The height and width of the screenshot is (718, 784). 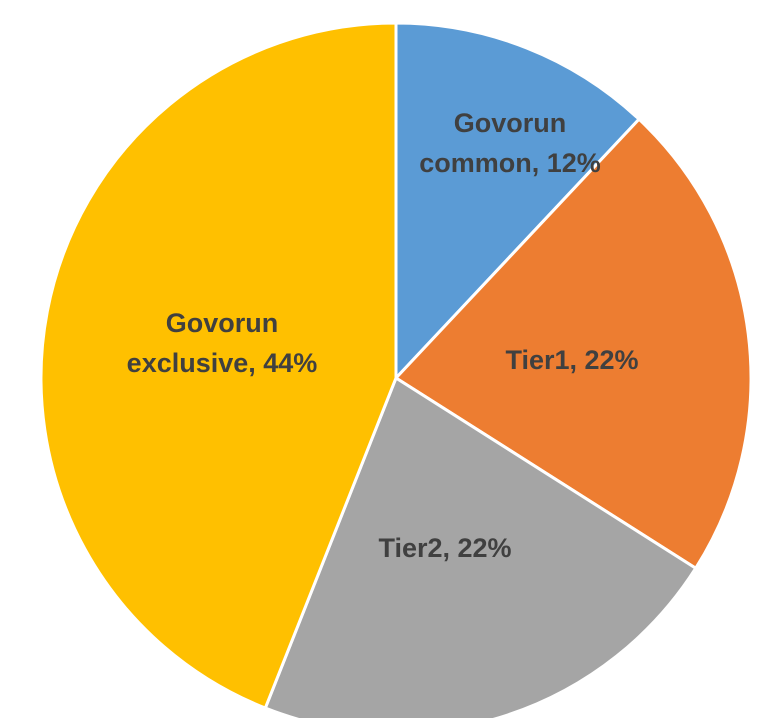 I want to click on data-label: Tier1, 22%, so click(x=571, y=360).